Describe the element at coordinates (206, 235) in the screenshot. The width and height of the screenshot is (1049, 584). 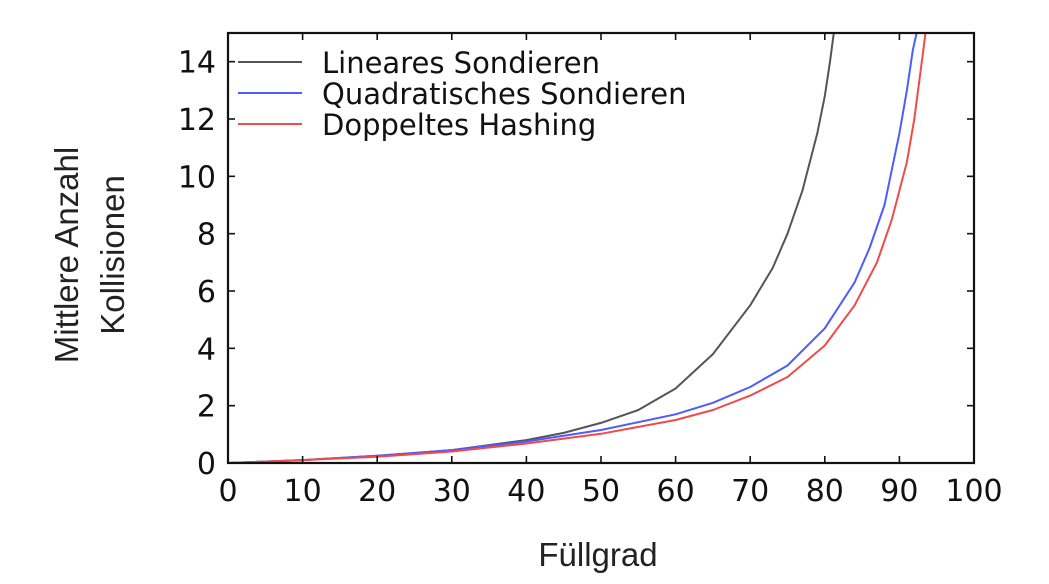
I see `y-tick-label-4: 8` at that location.